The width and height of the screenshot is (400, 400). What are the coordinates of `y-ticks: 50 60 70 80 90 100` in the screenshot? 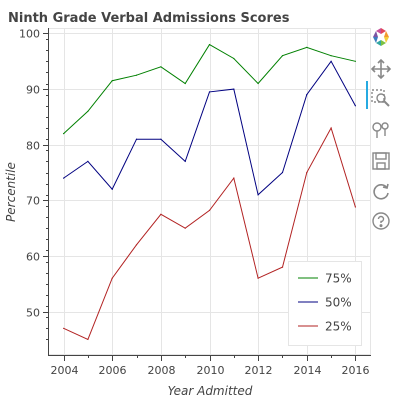 It's located at (34, 184).